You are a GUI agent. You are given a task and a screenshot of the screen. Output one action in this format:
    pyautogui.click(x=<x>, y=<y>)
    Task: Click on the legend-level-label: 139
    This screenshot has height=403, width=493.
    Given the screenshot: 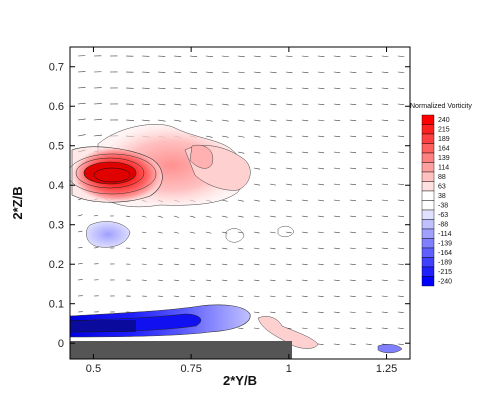 What is the action you would take?
    pyautogui.click(x=444, y=158)
    